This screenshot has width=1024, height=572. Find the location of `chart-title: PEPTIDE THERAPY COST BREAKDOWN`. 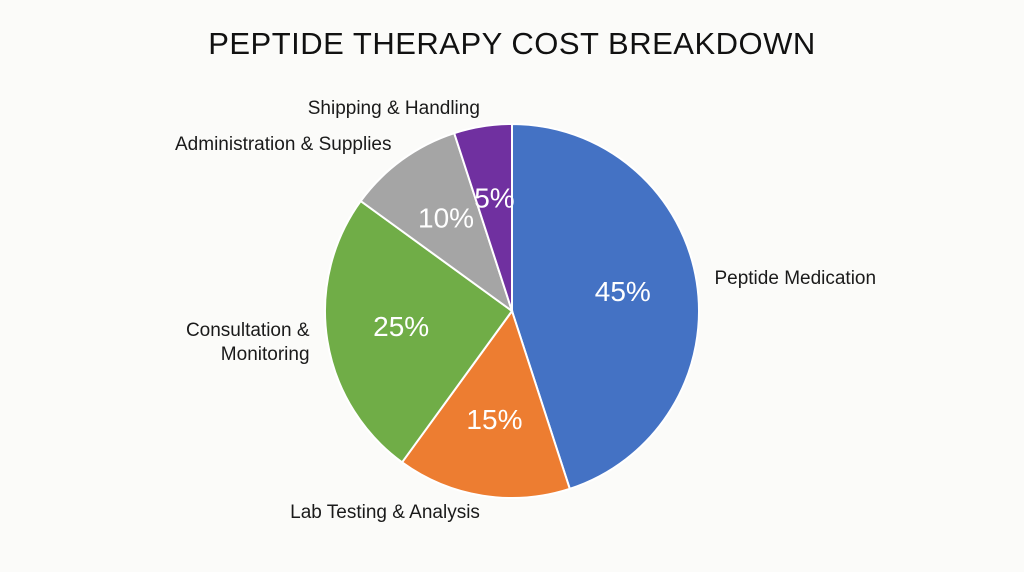

chart-title: PEPTIDE THERAPY COST BREAKDOWN is located at coordinates (512, 43).